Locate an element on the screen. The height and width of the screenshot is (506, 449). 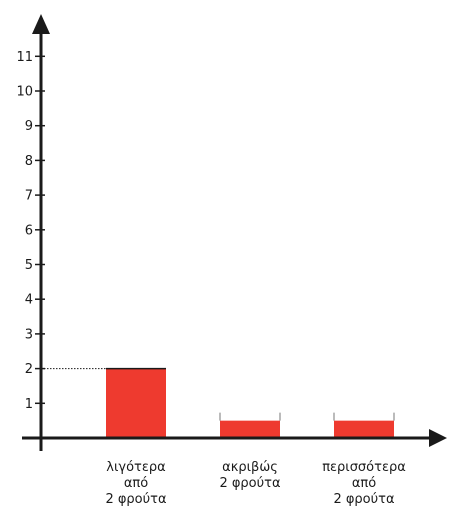
x-category-label-line: ακριβώς is located at coordinates (250, 467).